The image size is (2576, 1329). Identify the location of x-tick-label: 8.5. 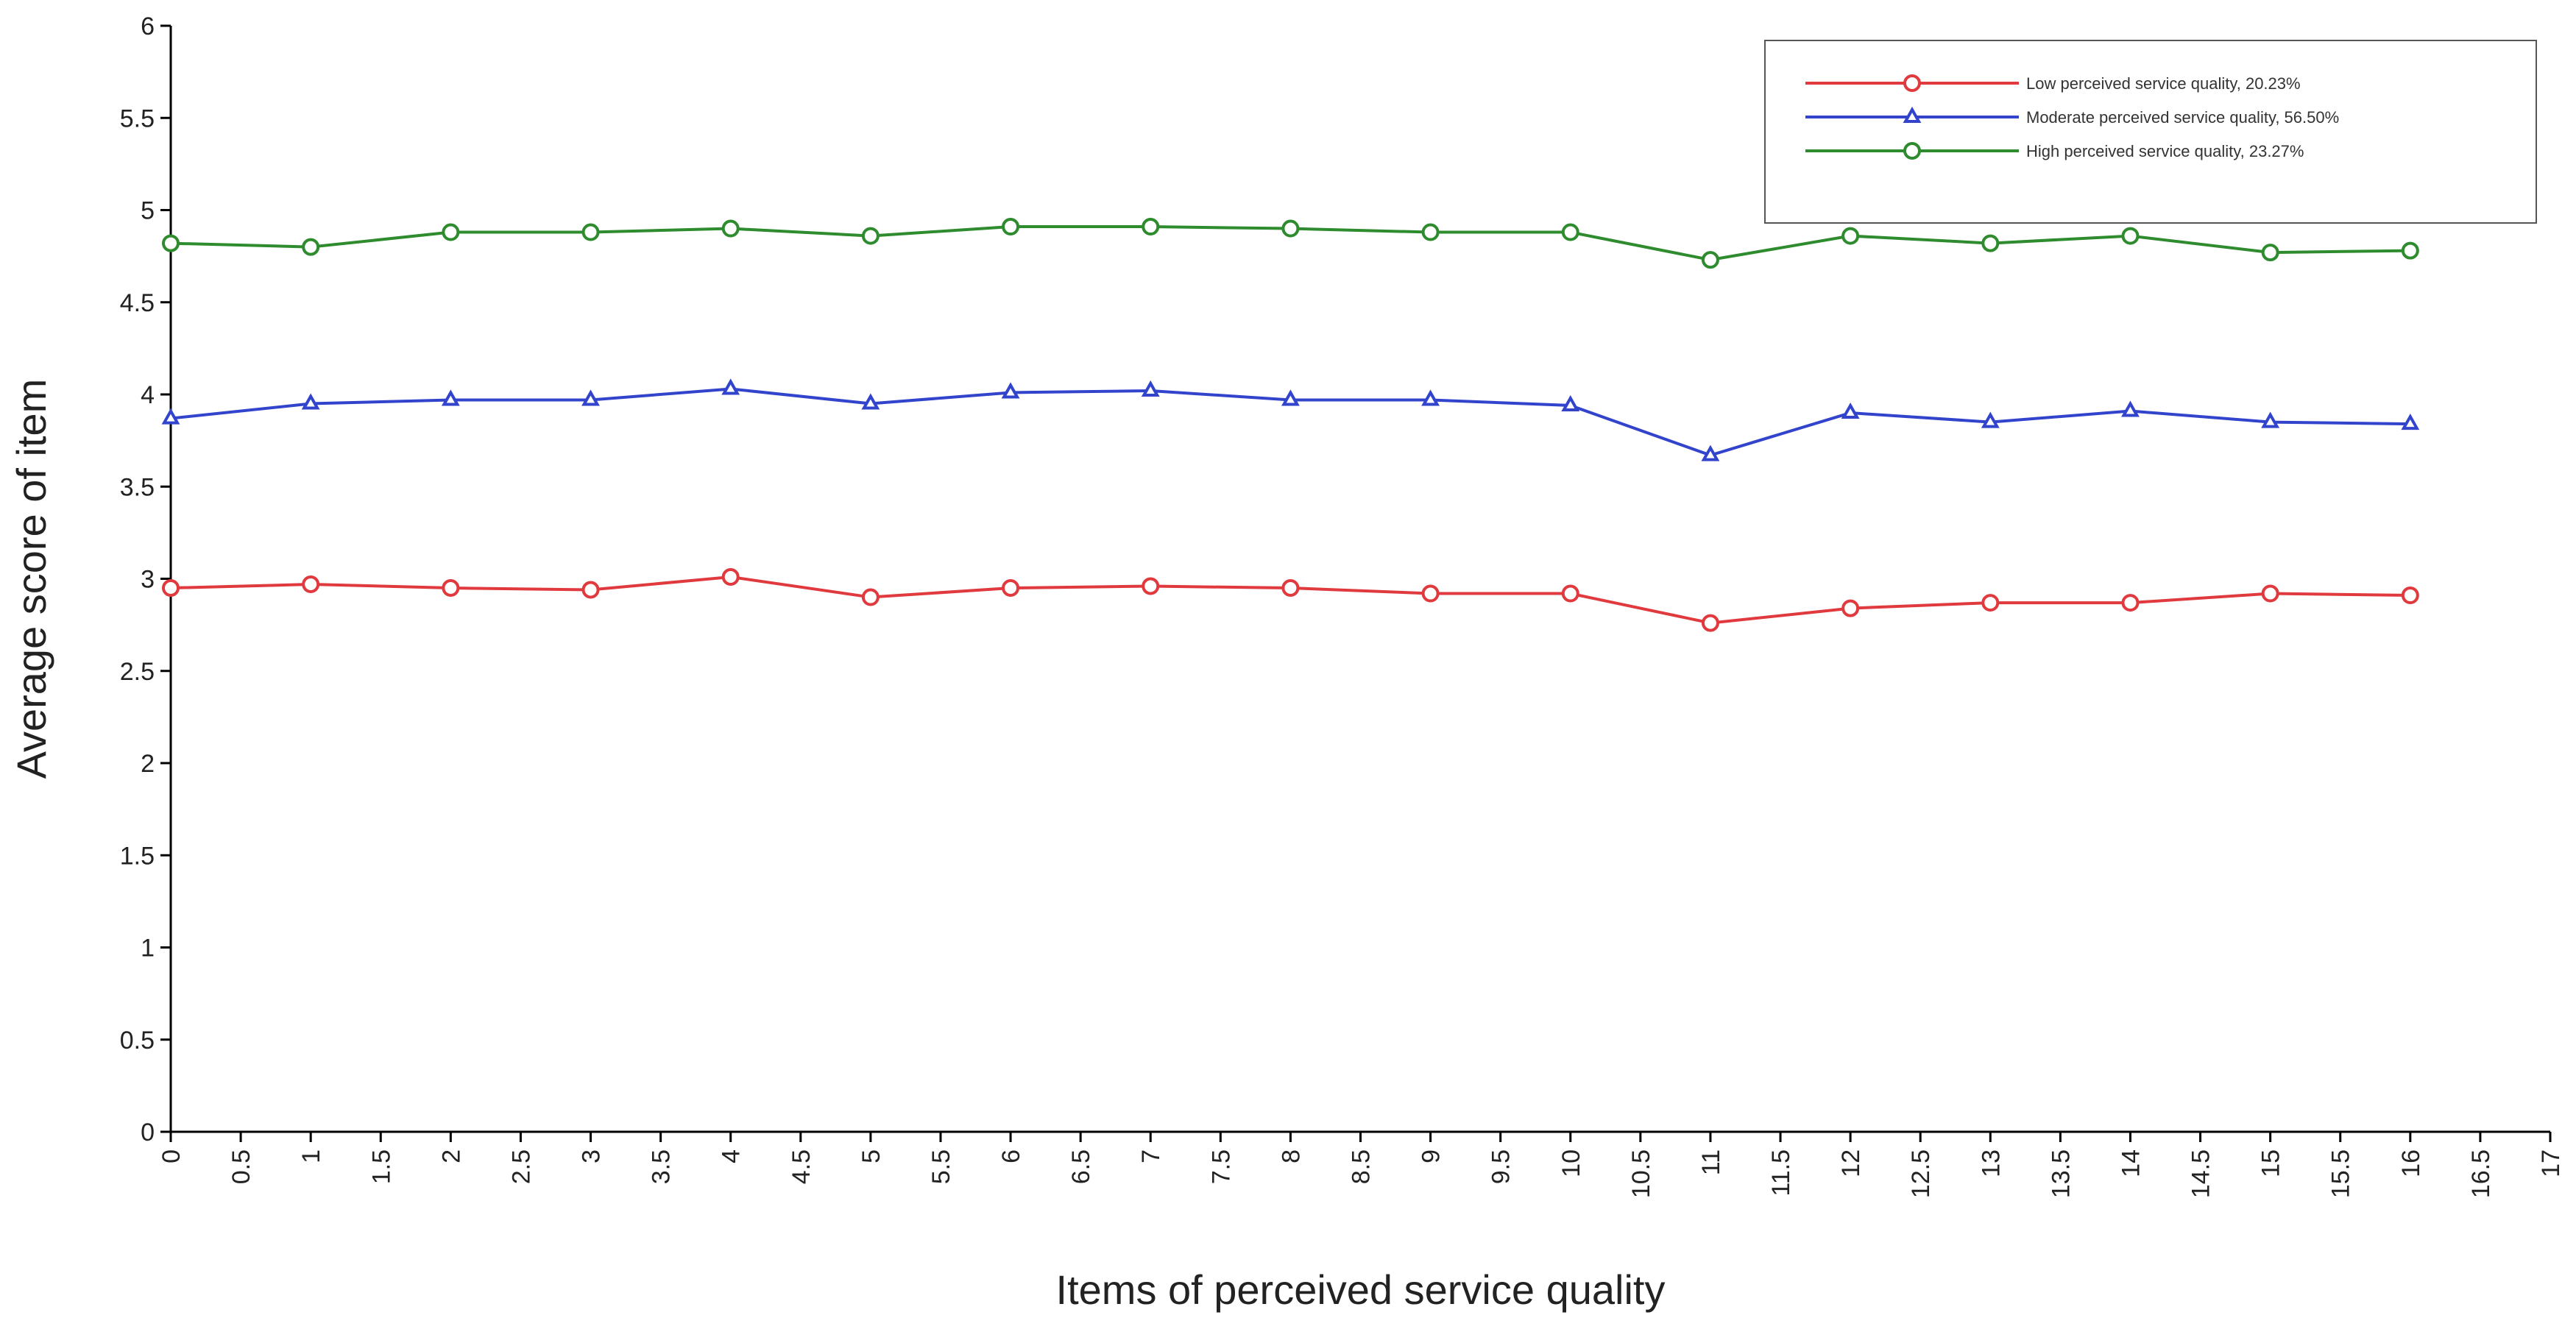
(1362, 1166).